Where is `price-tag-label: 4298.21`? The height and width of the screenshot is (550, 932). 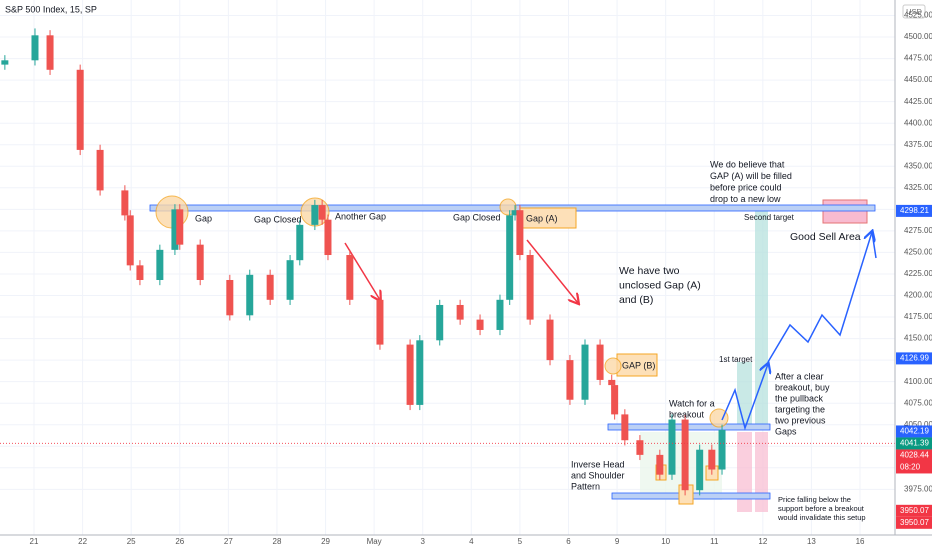 price-tag-label: 4298.21 is located at coordinates (914, 210).